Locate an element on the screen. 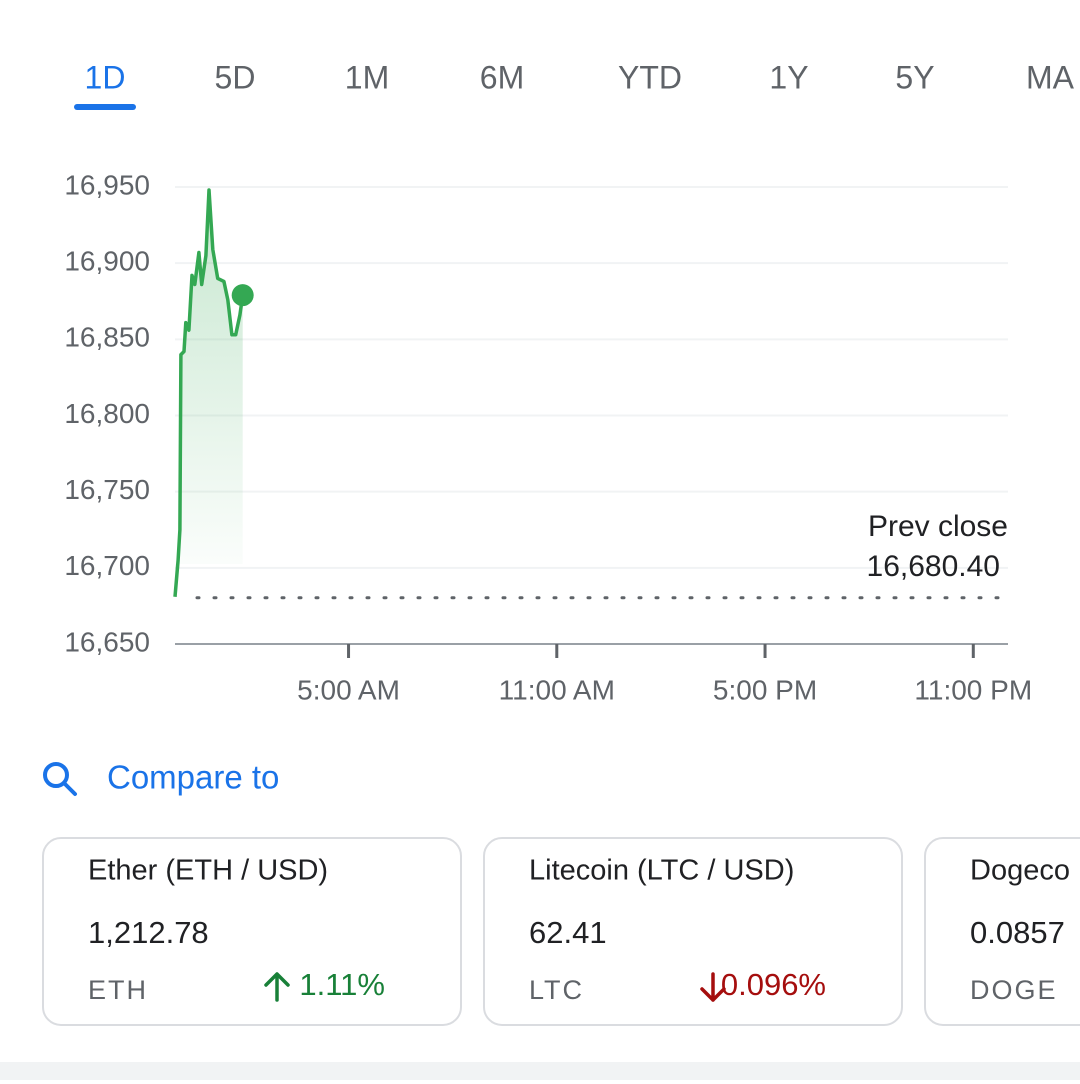  card-name: Litecoin (LTC / USD) is located at coordinates (661, 871).